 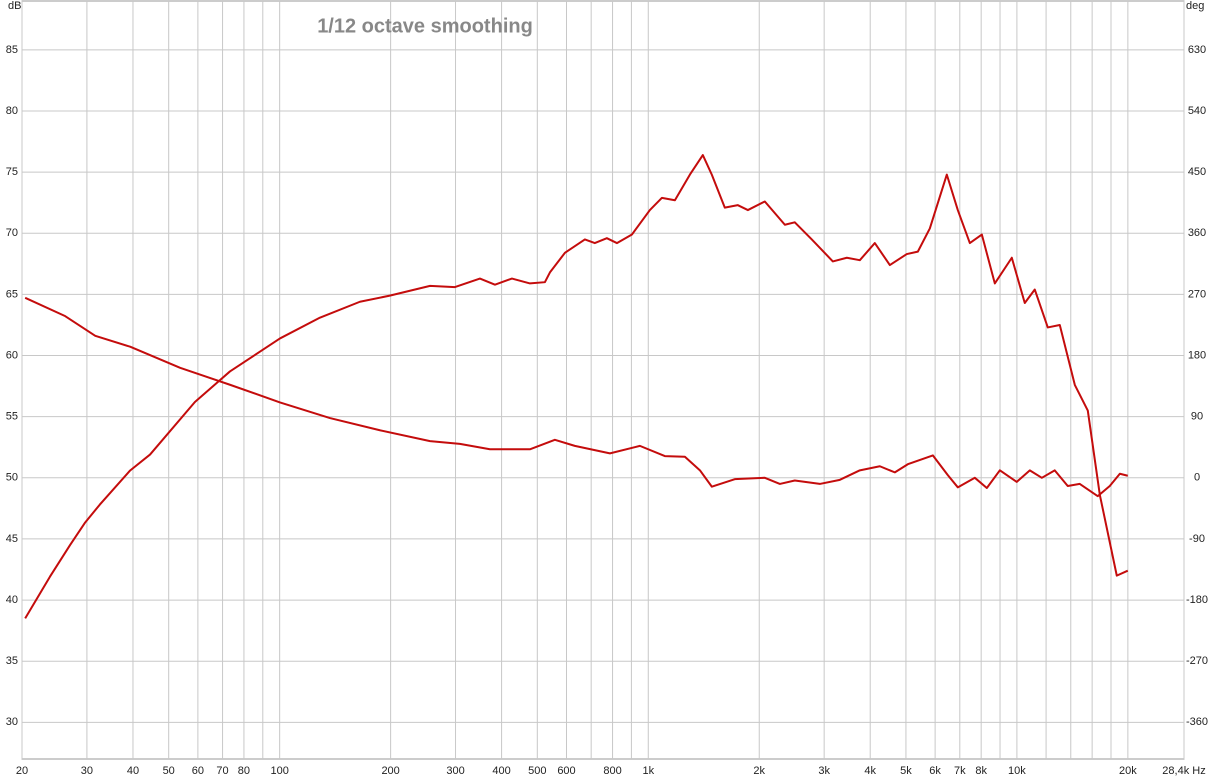 I want to click on x-tick-label: 200, so click(x=390, y=771).